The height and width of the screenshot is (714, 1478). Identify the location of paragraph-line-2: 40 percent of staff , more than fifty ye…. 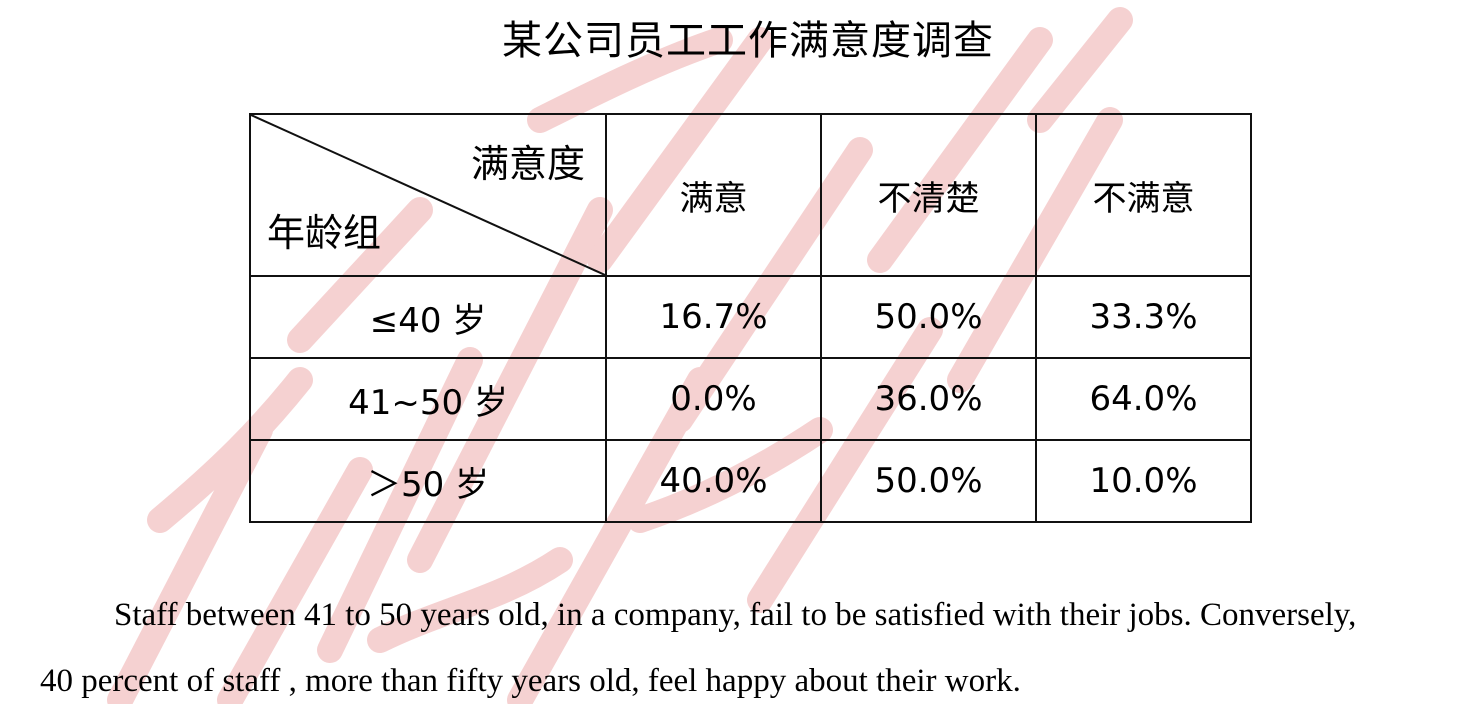
(530, 681).